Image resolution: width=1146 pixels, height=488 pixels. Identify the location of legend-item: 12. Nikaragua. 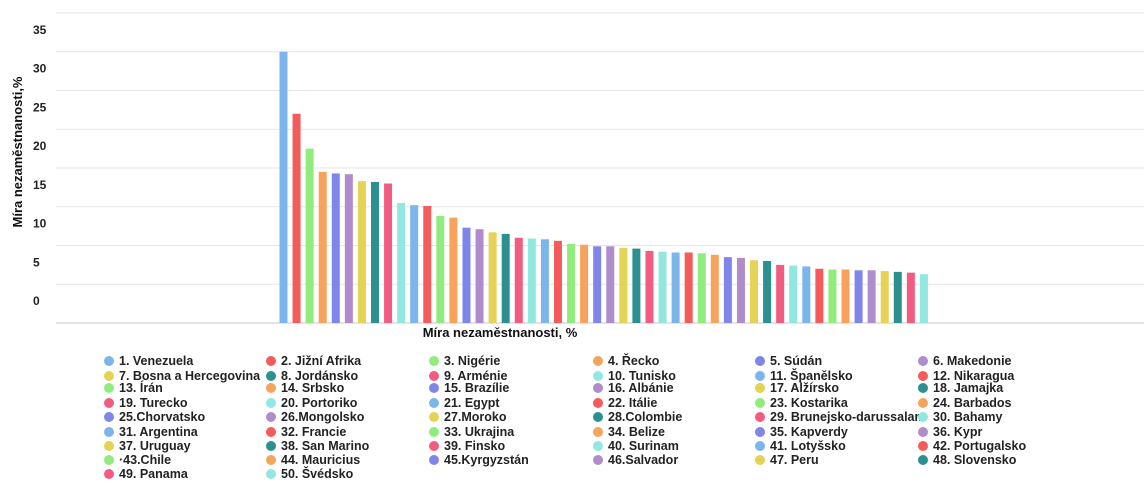
(966, 376).